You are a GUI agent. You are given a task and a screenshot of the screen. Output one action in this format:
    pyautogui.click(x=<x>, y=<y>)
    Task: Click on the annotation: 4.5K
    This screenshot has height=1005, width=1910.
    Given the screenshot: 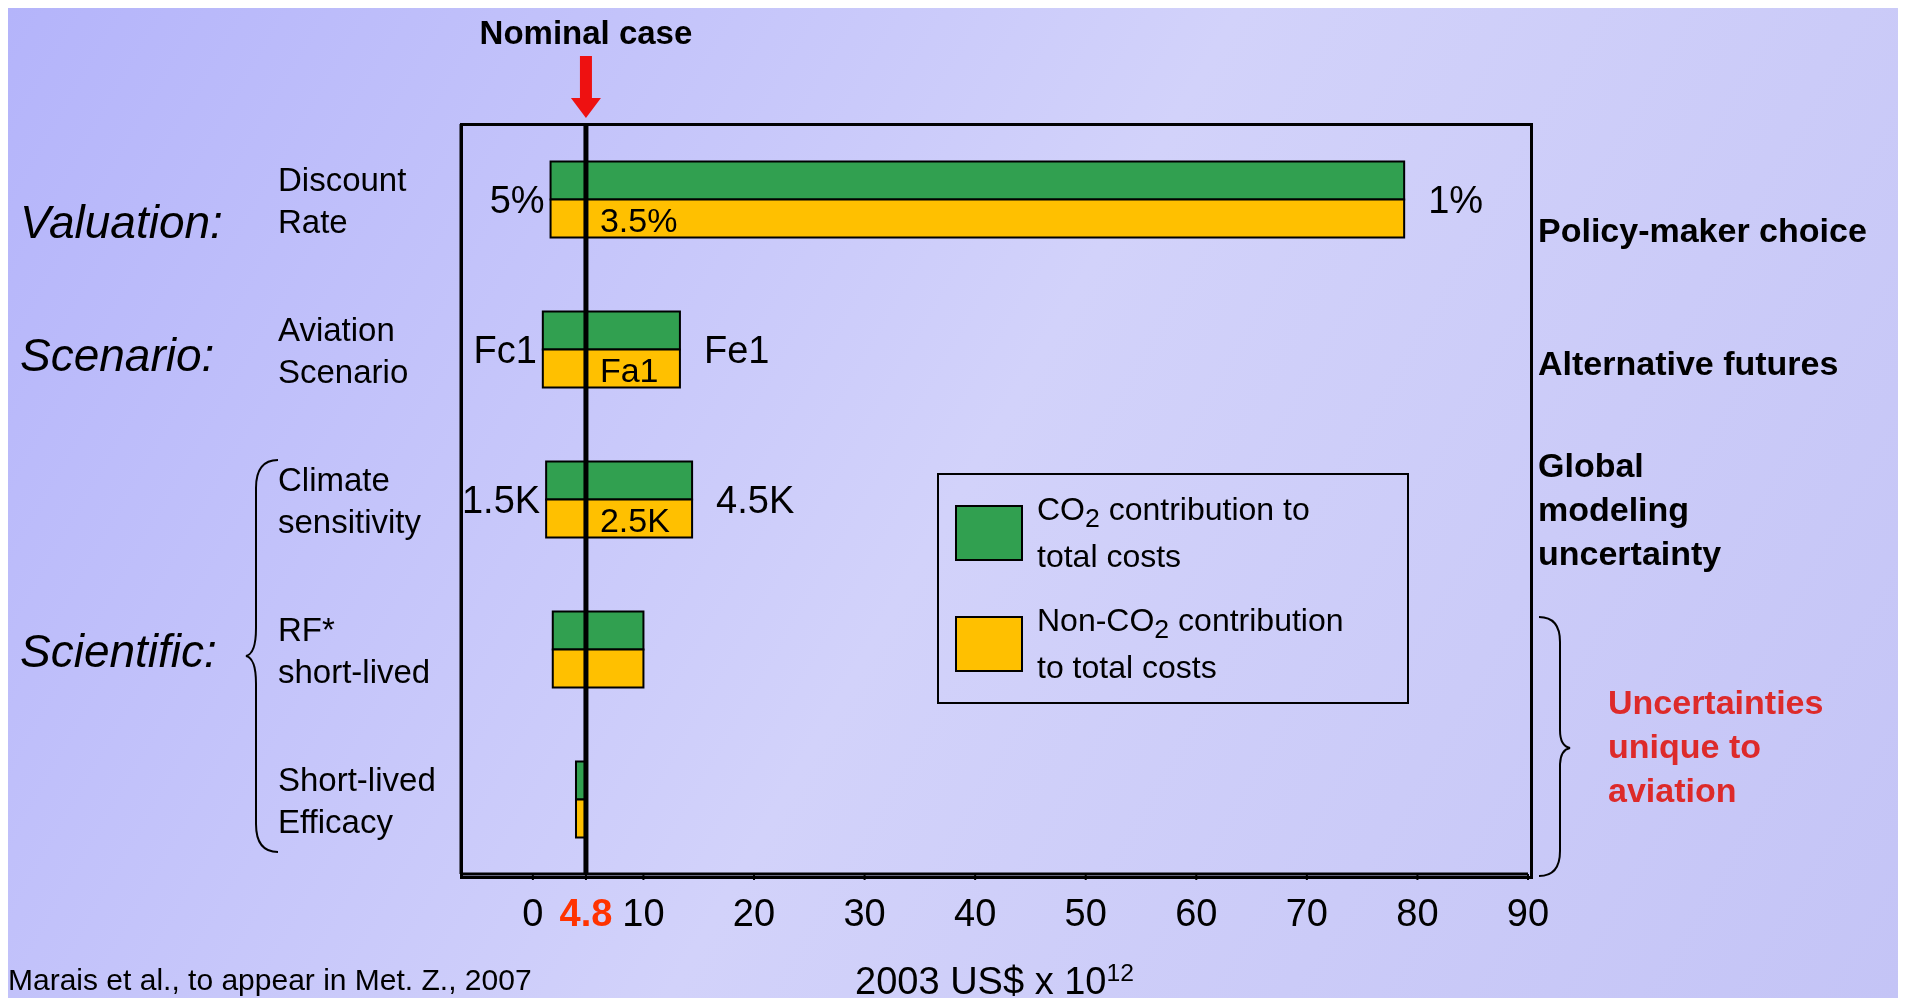 What is the action you would take?
    pyautogui.click(x=755, y=500)
    